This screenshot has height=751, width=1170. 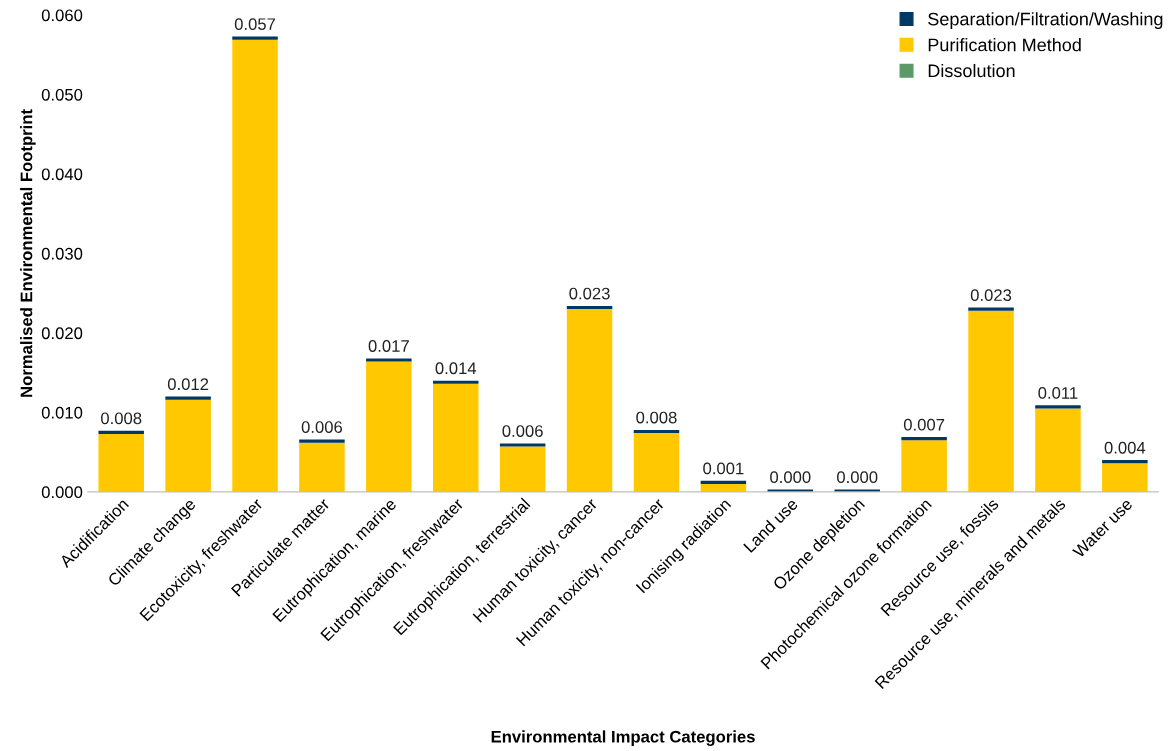 What do you see at coordinates (62, 174) in the screenshot?
I see `y-tick-label: 0.040` at bounding box center [62, 174].